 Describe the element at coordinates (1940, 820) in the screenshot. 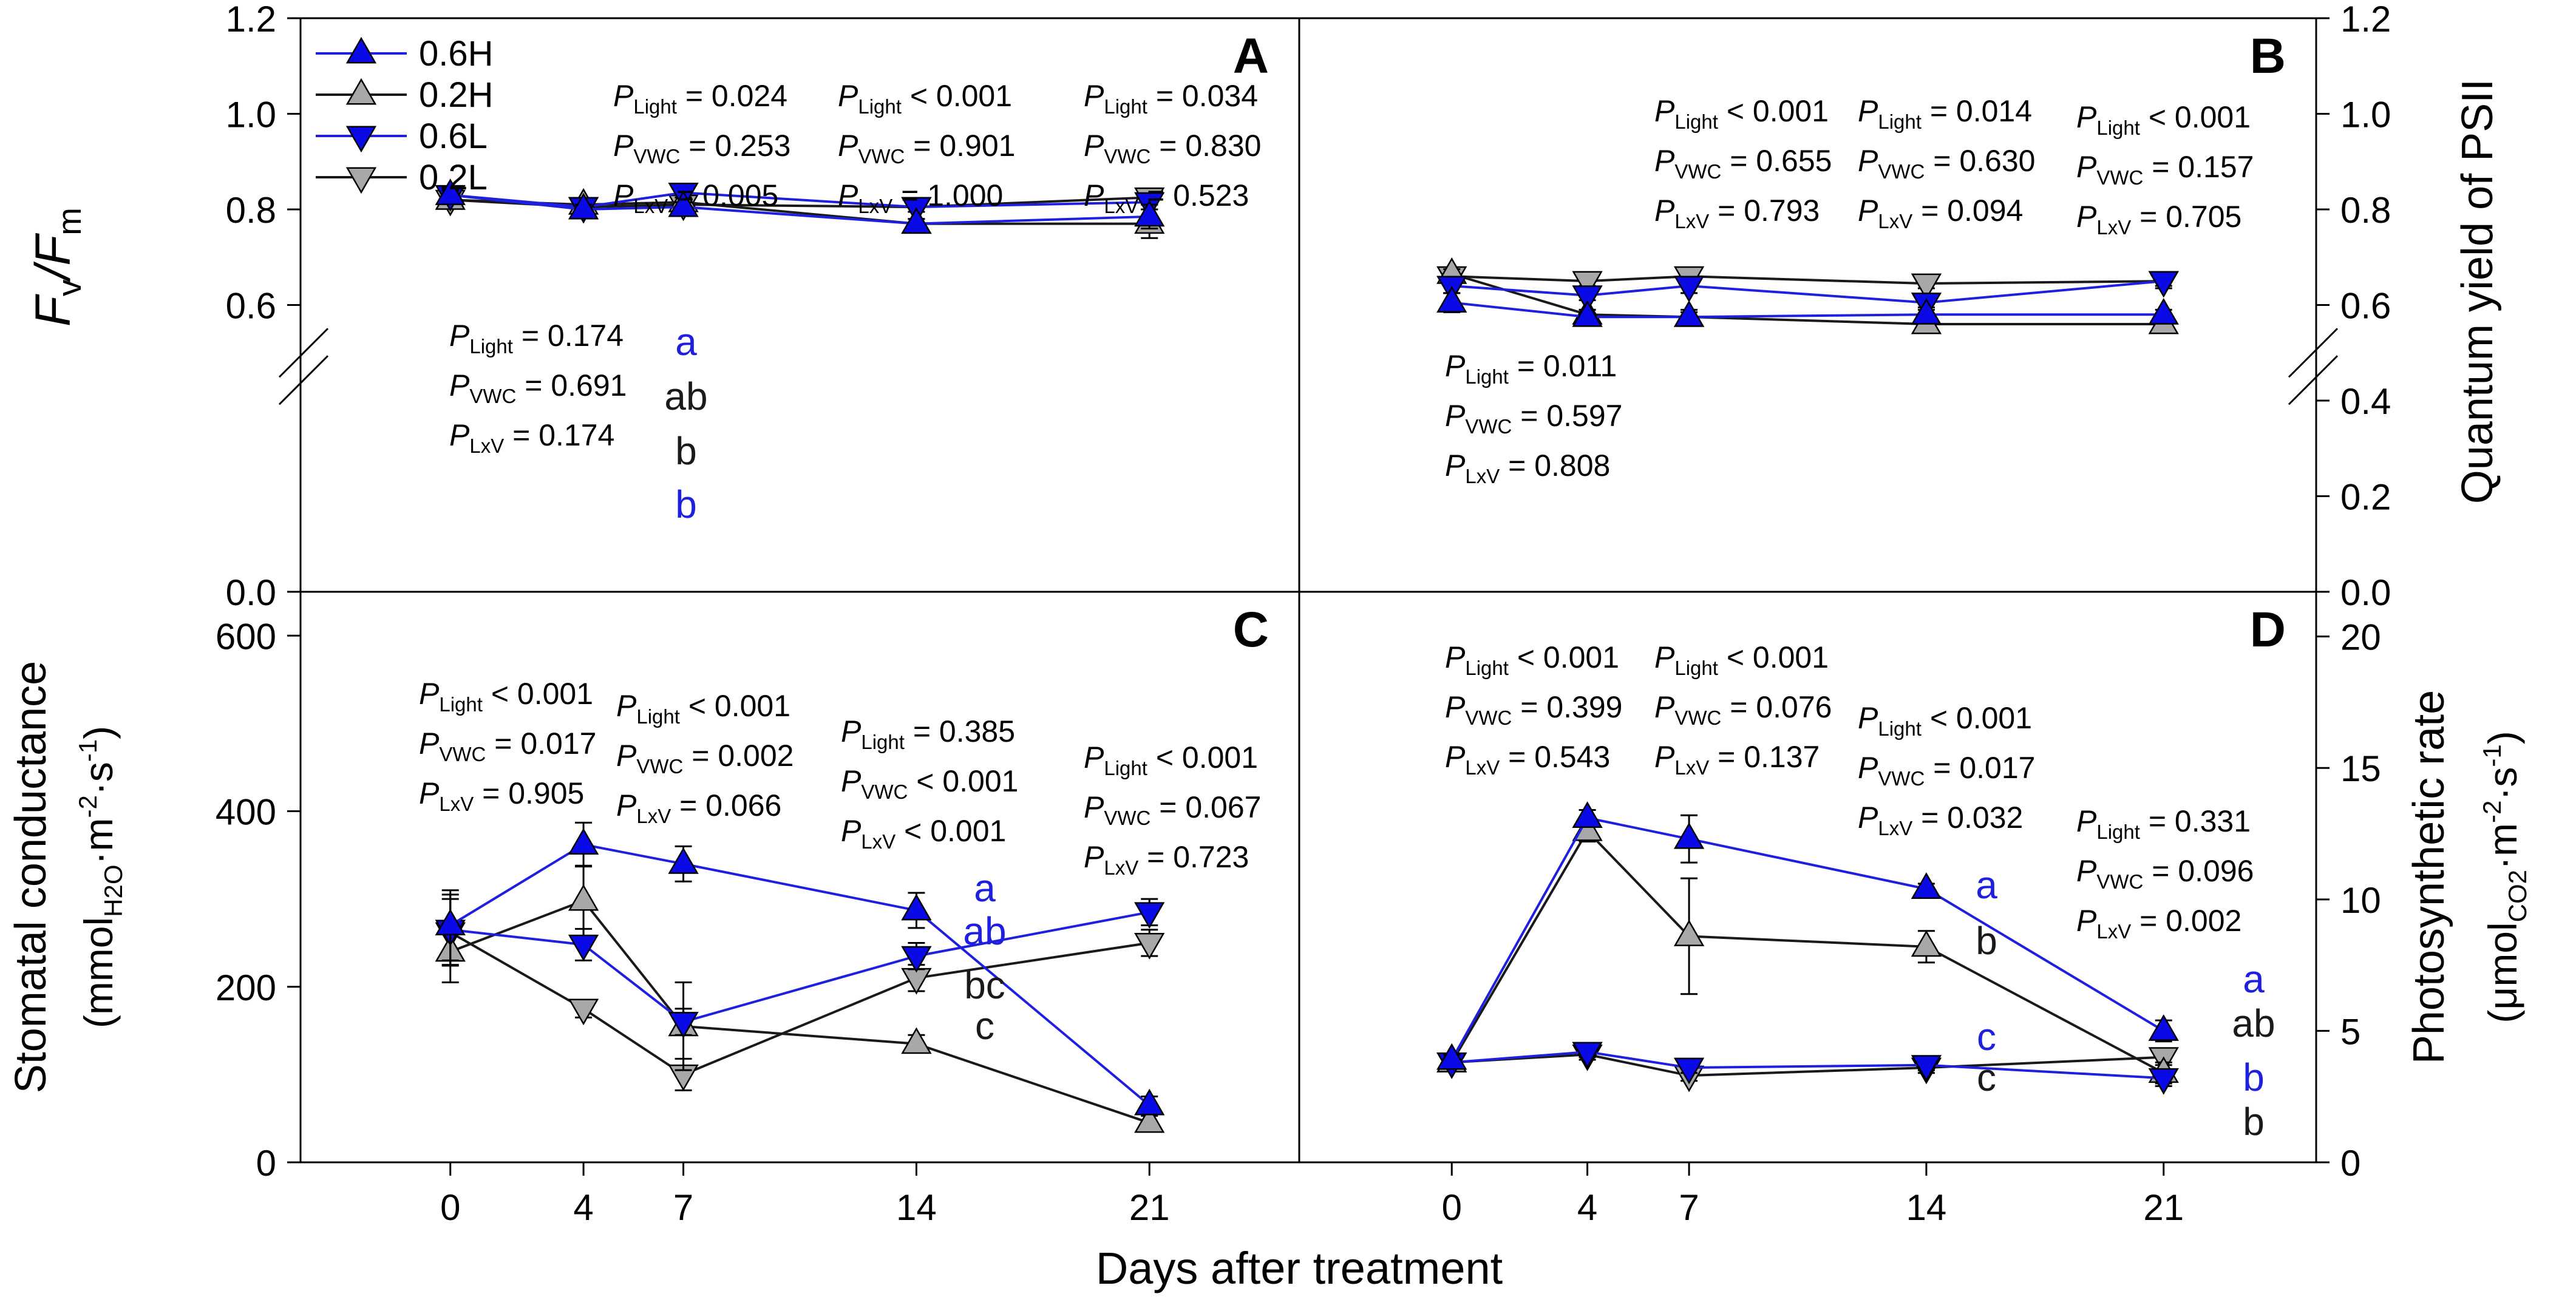

I see `stat-text: PLxV = 0.032` at that location.